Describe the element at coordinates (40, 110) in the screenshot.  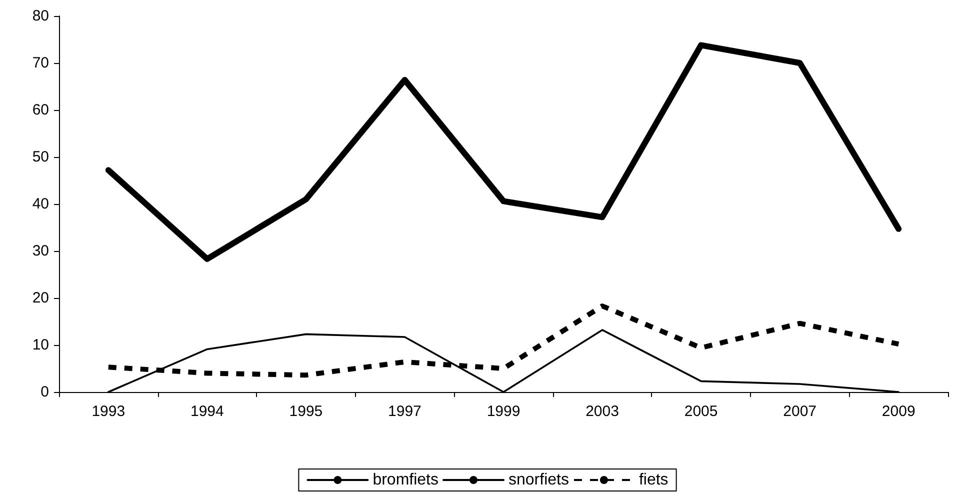
I see `y-tick-label: 60` at that location.